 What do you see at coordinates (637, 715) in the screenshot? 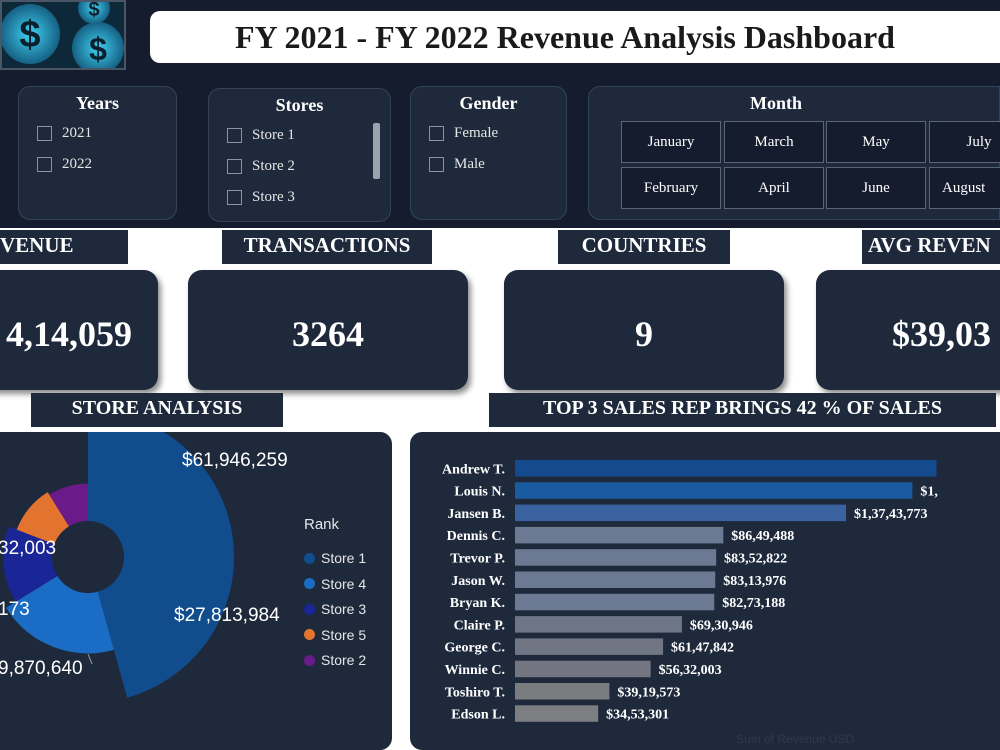
I see `bar-value-label: $34,53,301` at bounding box center [637, 715].